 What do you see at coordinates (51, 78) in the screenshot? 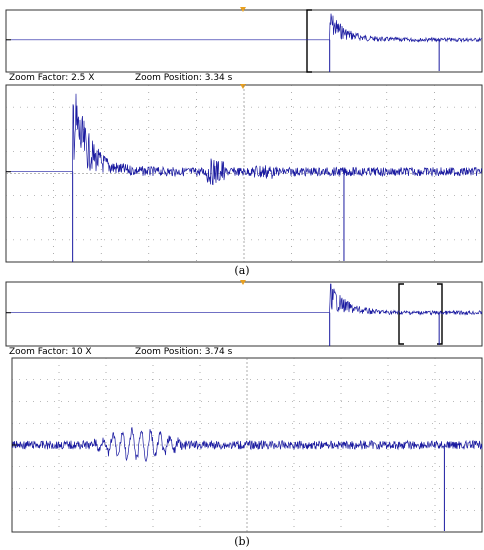
I see `zoom-factor-label-a: Zoom Factor: 2.5 X` at bounding box center [51, 78].